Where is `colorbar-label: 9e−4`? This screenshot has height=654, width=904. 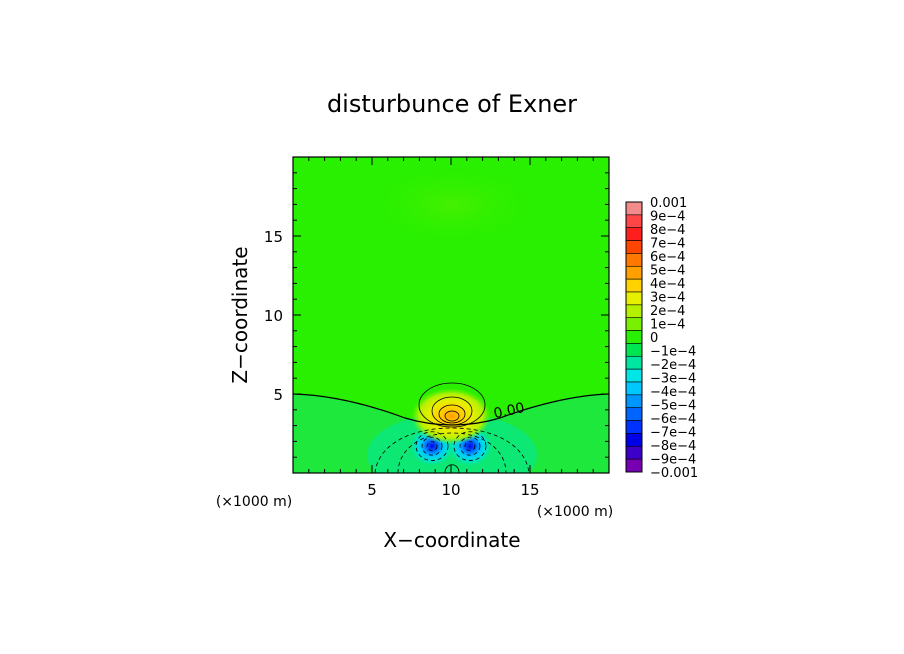
colorbar-label: 9e−4 is located at coordinates (667, 217).